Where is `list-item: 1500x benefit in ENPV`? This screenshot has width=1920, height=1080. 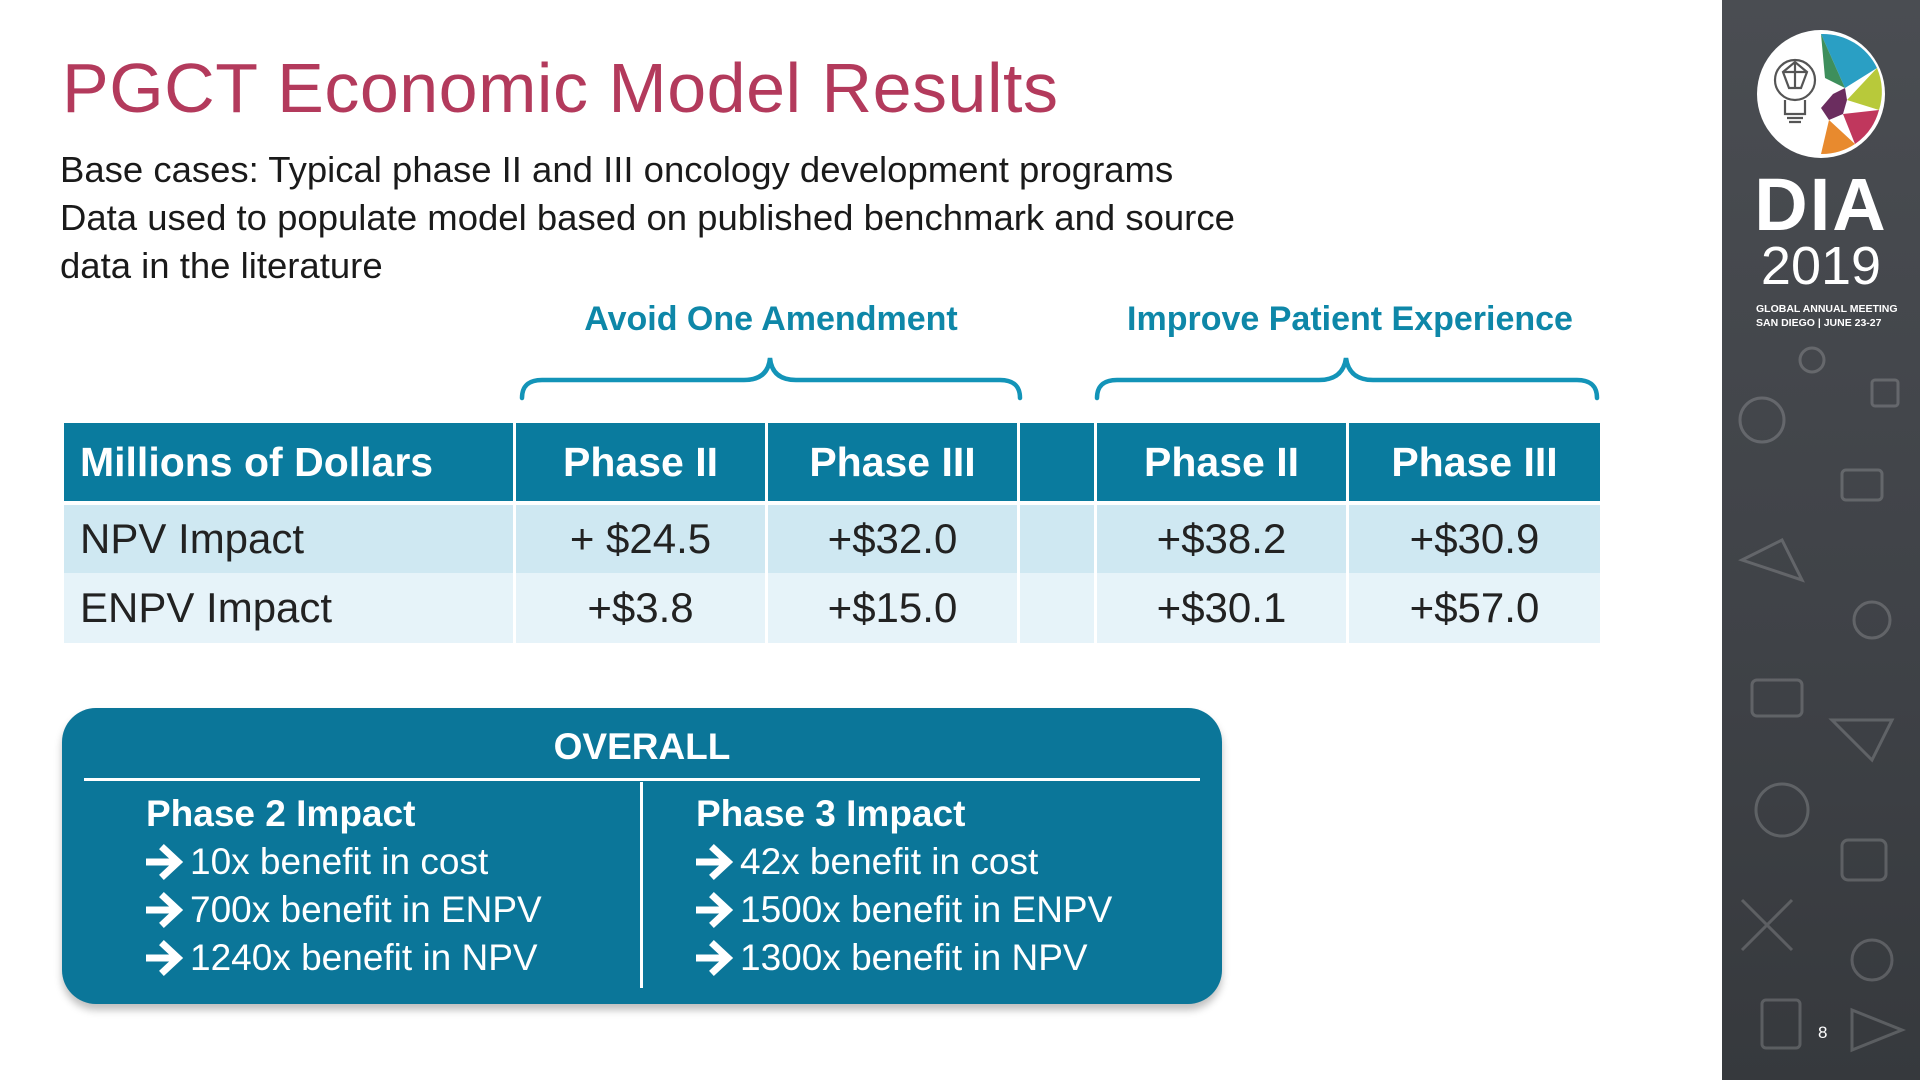
list-item: 1500x benefit in ENPV is located at coordinates (904, 910).